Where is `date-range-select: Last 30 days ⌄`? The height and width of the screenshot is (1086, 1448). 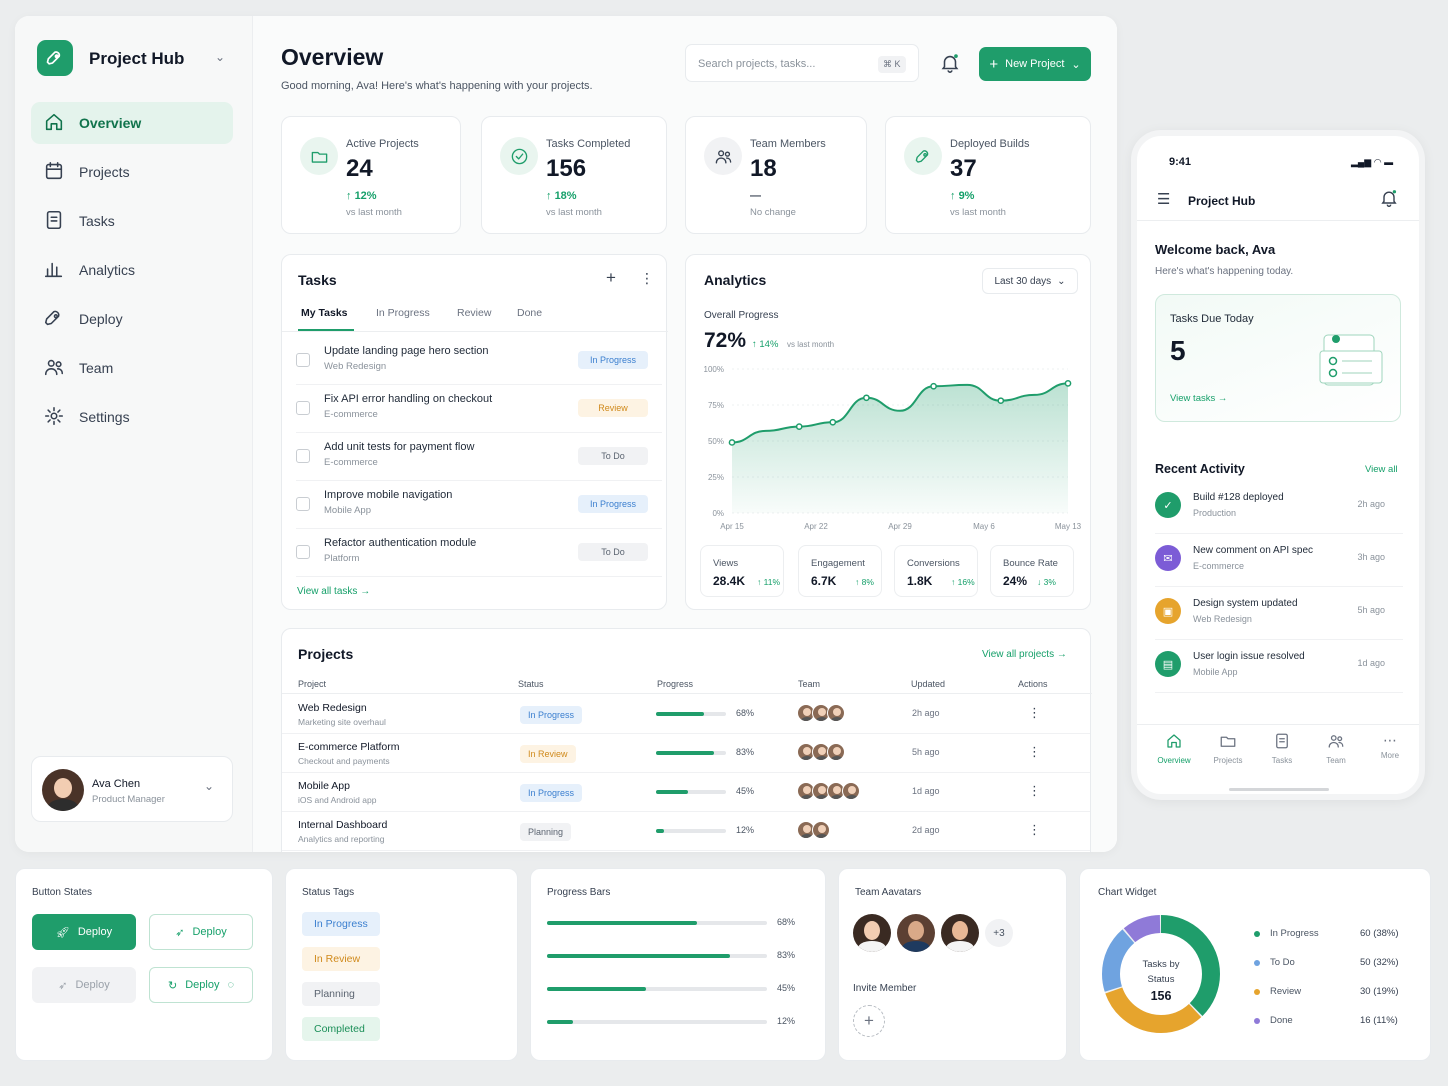
date-range-select: Last 30 days ⌄ is located at coordinates (1030, 281).